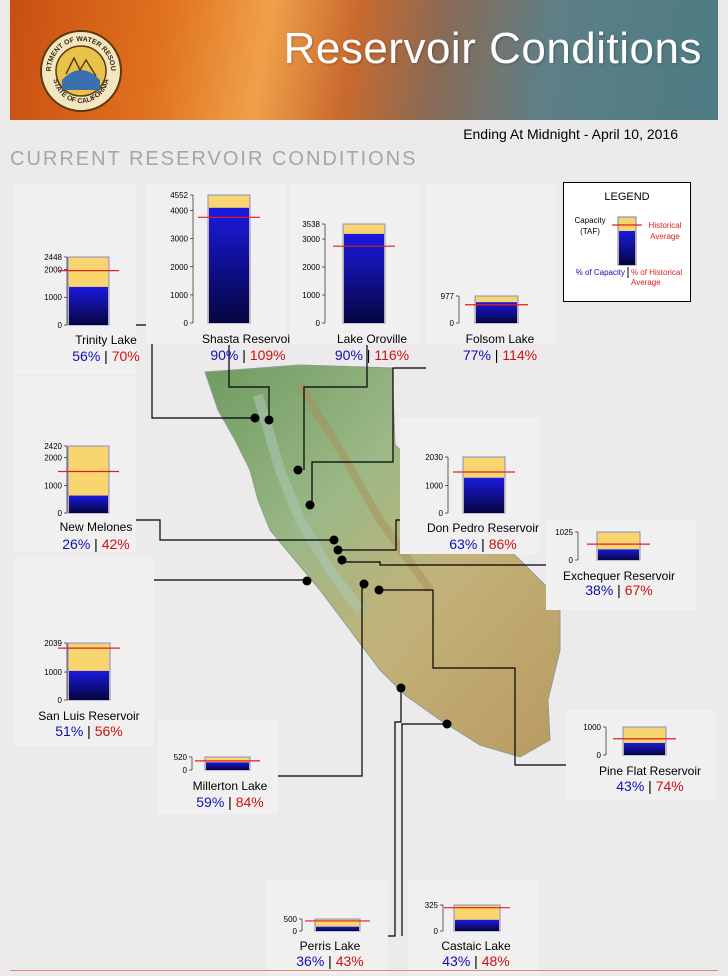  I want to click on axis-tick-label: 977, so click(448, 296).